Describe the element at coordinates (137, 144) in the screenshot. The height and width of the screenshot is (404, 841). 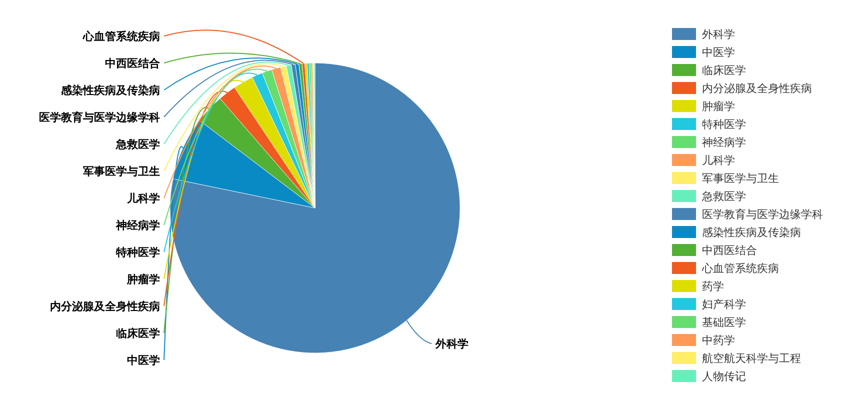
I see `slice-label: 急救医学` at that location.